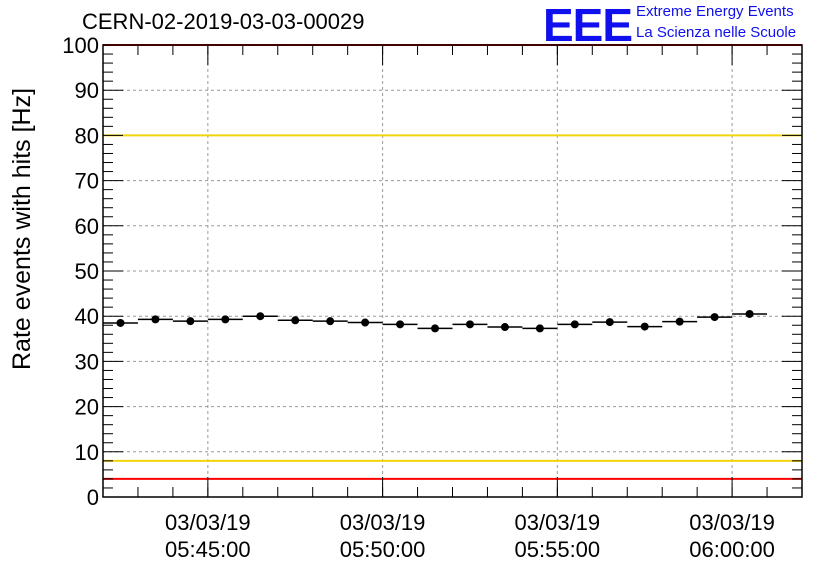 The image size is (836, 572). I want to click on y-tick-label: 20, so click(87, 407).